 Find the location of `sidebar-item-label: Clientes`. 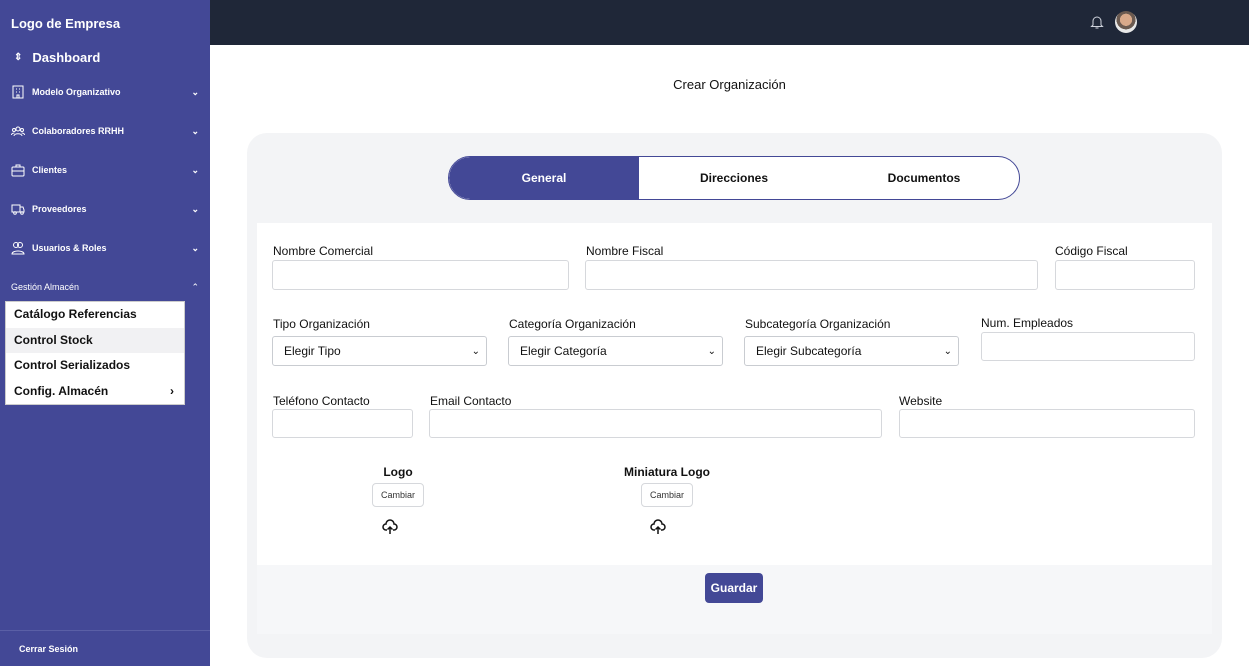

sidebar-item-label: Clientes is located at coordinates (50, 170).